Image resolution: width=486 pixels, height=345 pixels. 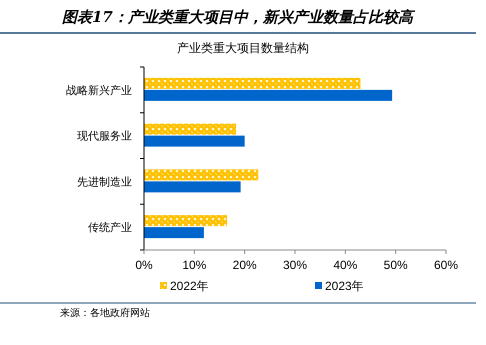 I want to click on x-tick-label: 10%, so click(x=194, y=265).